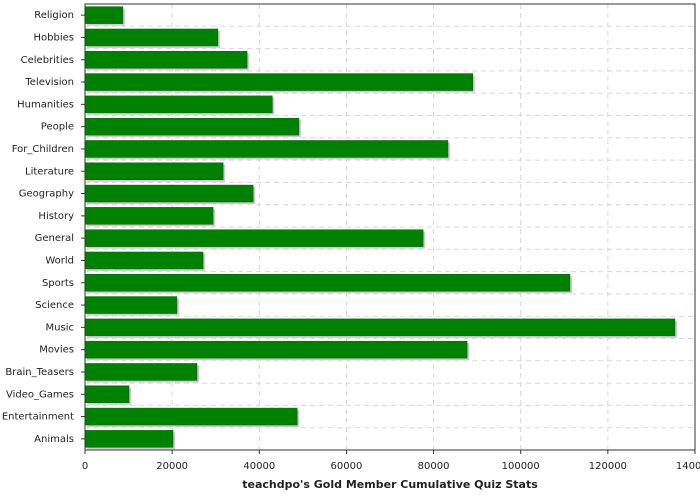 The height and width of the screenshot is (504, 700). What do you see at coordinates (60, 327) in the screenshot?
I see `y-tick-label: Music` at bounding box center [60, 327].